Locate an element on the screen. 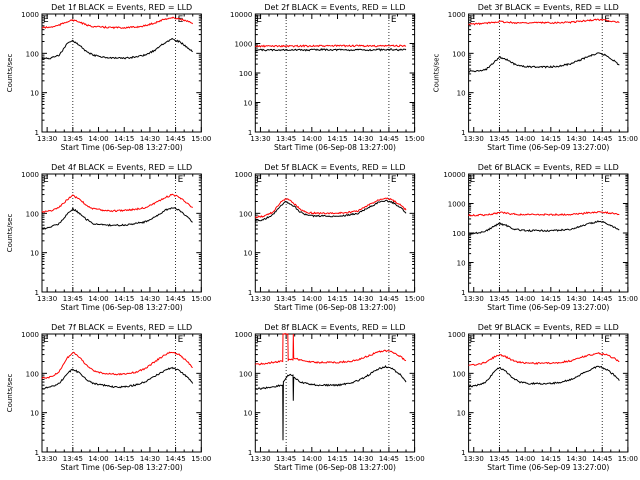 This screenshot has width=640, height=480. panel-title: Det 6f BLACK = Events, RED = LLD is located at coordinates (548, 167).